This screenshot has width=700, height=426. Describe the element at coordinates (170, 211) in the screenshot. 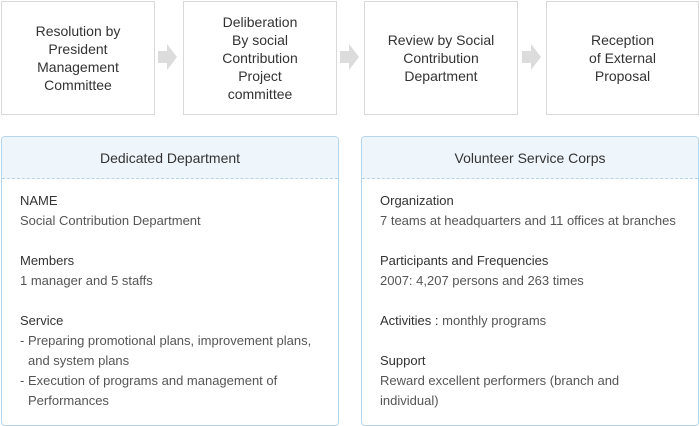

I see `name-section: NAME Social Contribution Department` at that location.